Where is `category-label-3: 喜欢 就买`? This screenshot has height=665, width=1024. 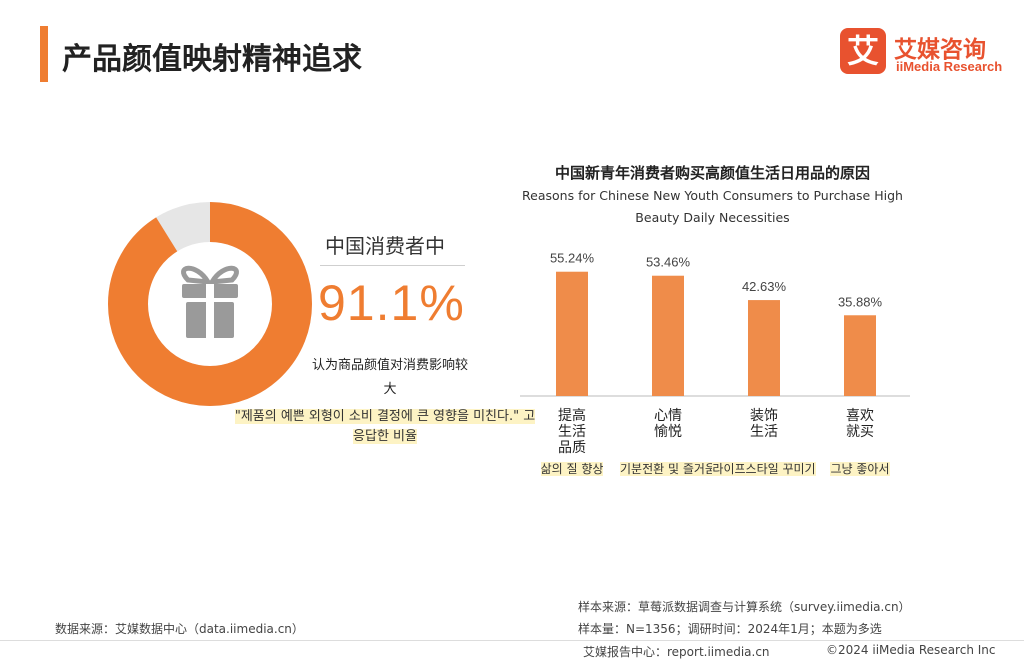
category-label-3: 喜欢 就买 is located at coordinates (860, 424).